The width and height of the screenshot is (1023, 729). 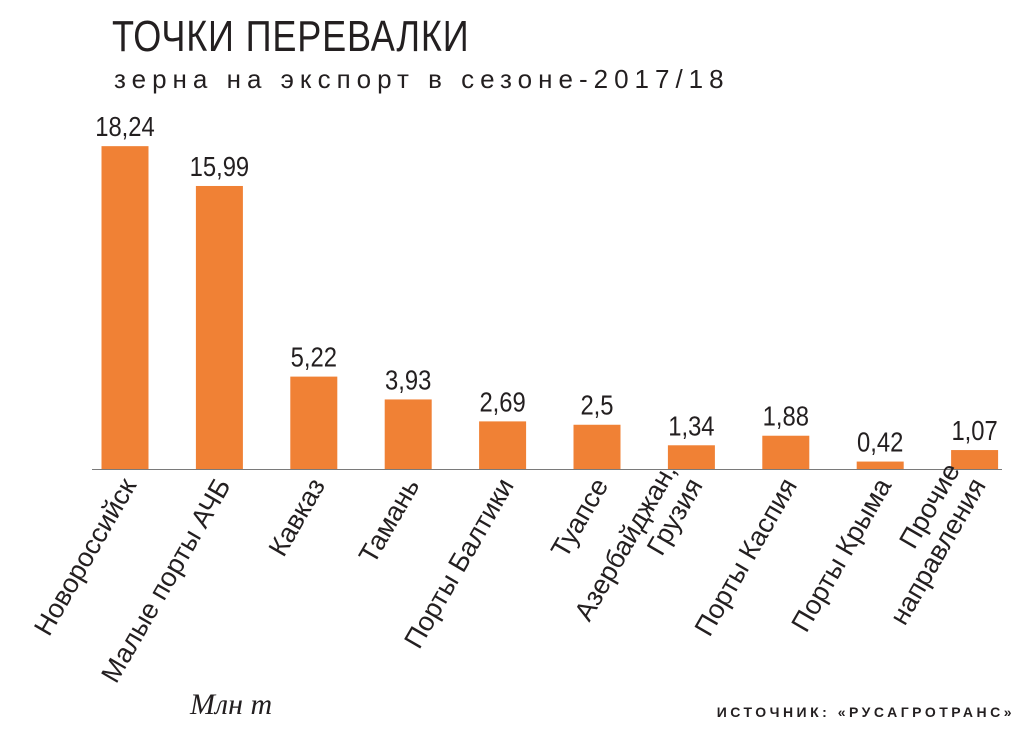 I want to click on category-label: Порты Крыма, so click(x=841, y=554).